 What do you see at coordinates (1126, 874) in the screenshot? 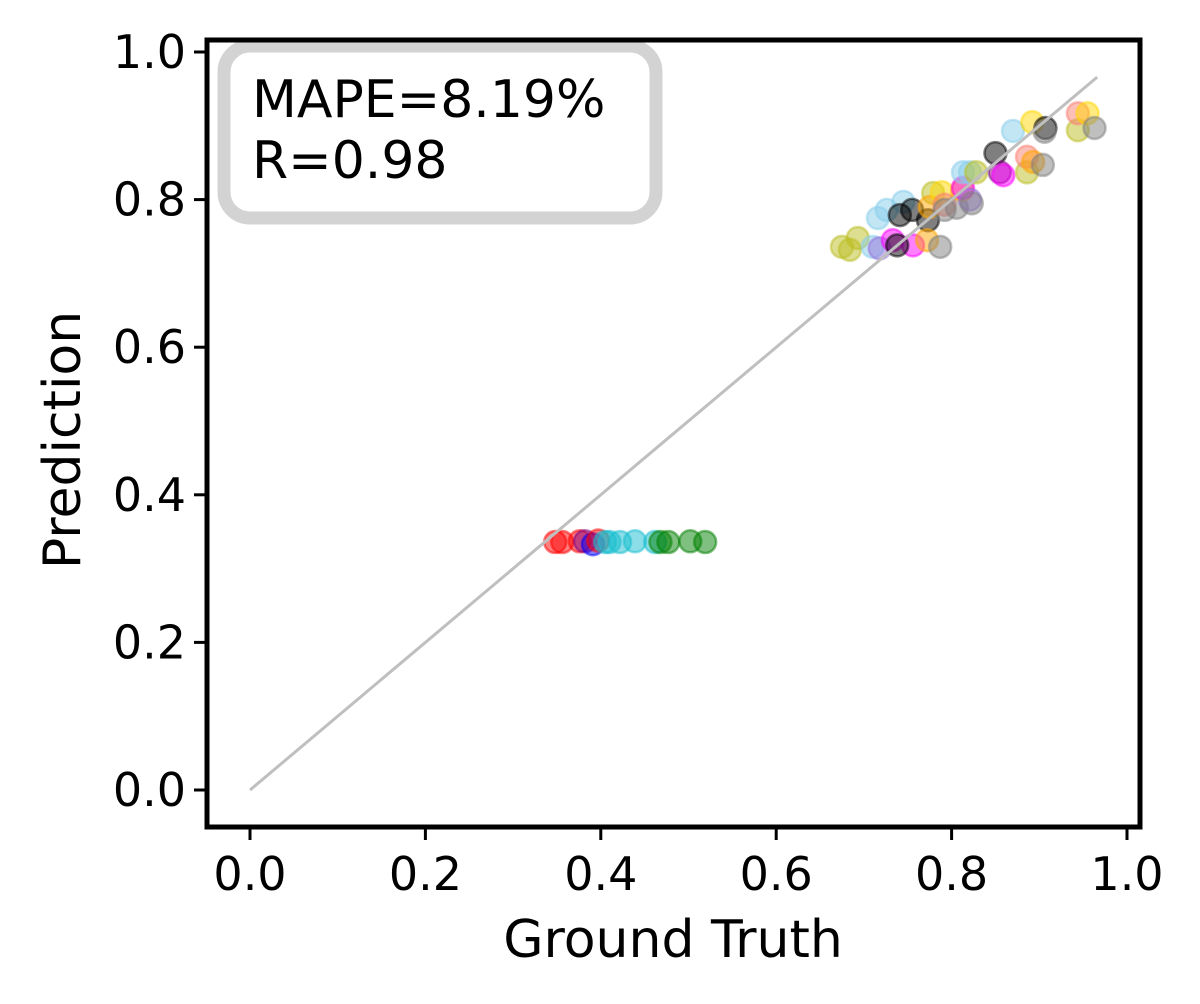
I see `x-tick-label: 1.0` at bounding box center [1126, 874].